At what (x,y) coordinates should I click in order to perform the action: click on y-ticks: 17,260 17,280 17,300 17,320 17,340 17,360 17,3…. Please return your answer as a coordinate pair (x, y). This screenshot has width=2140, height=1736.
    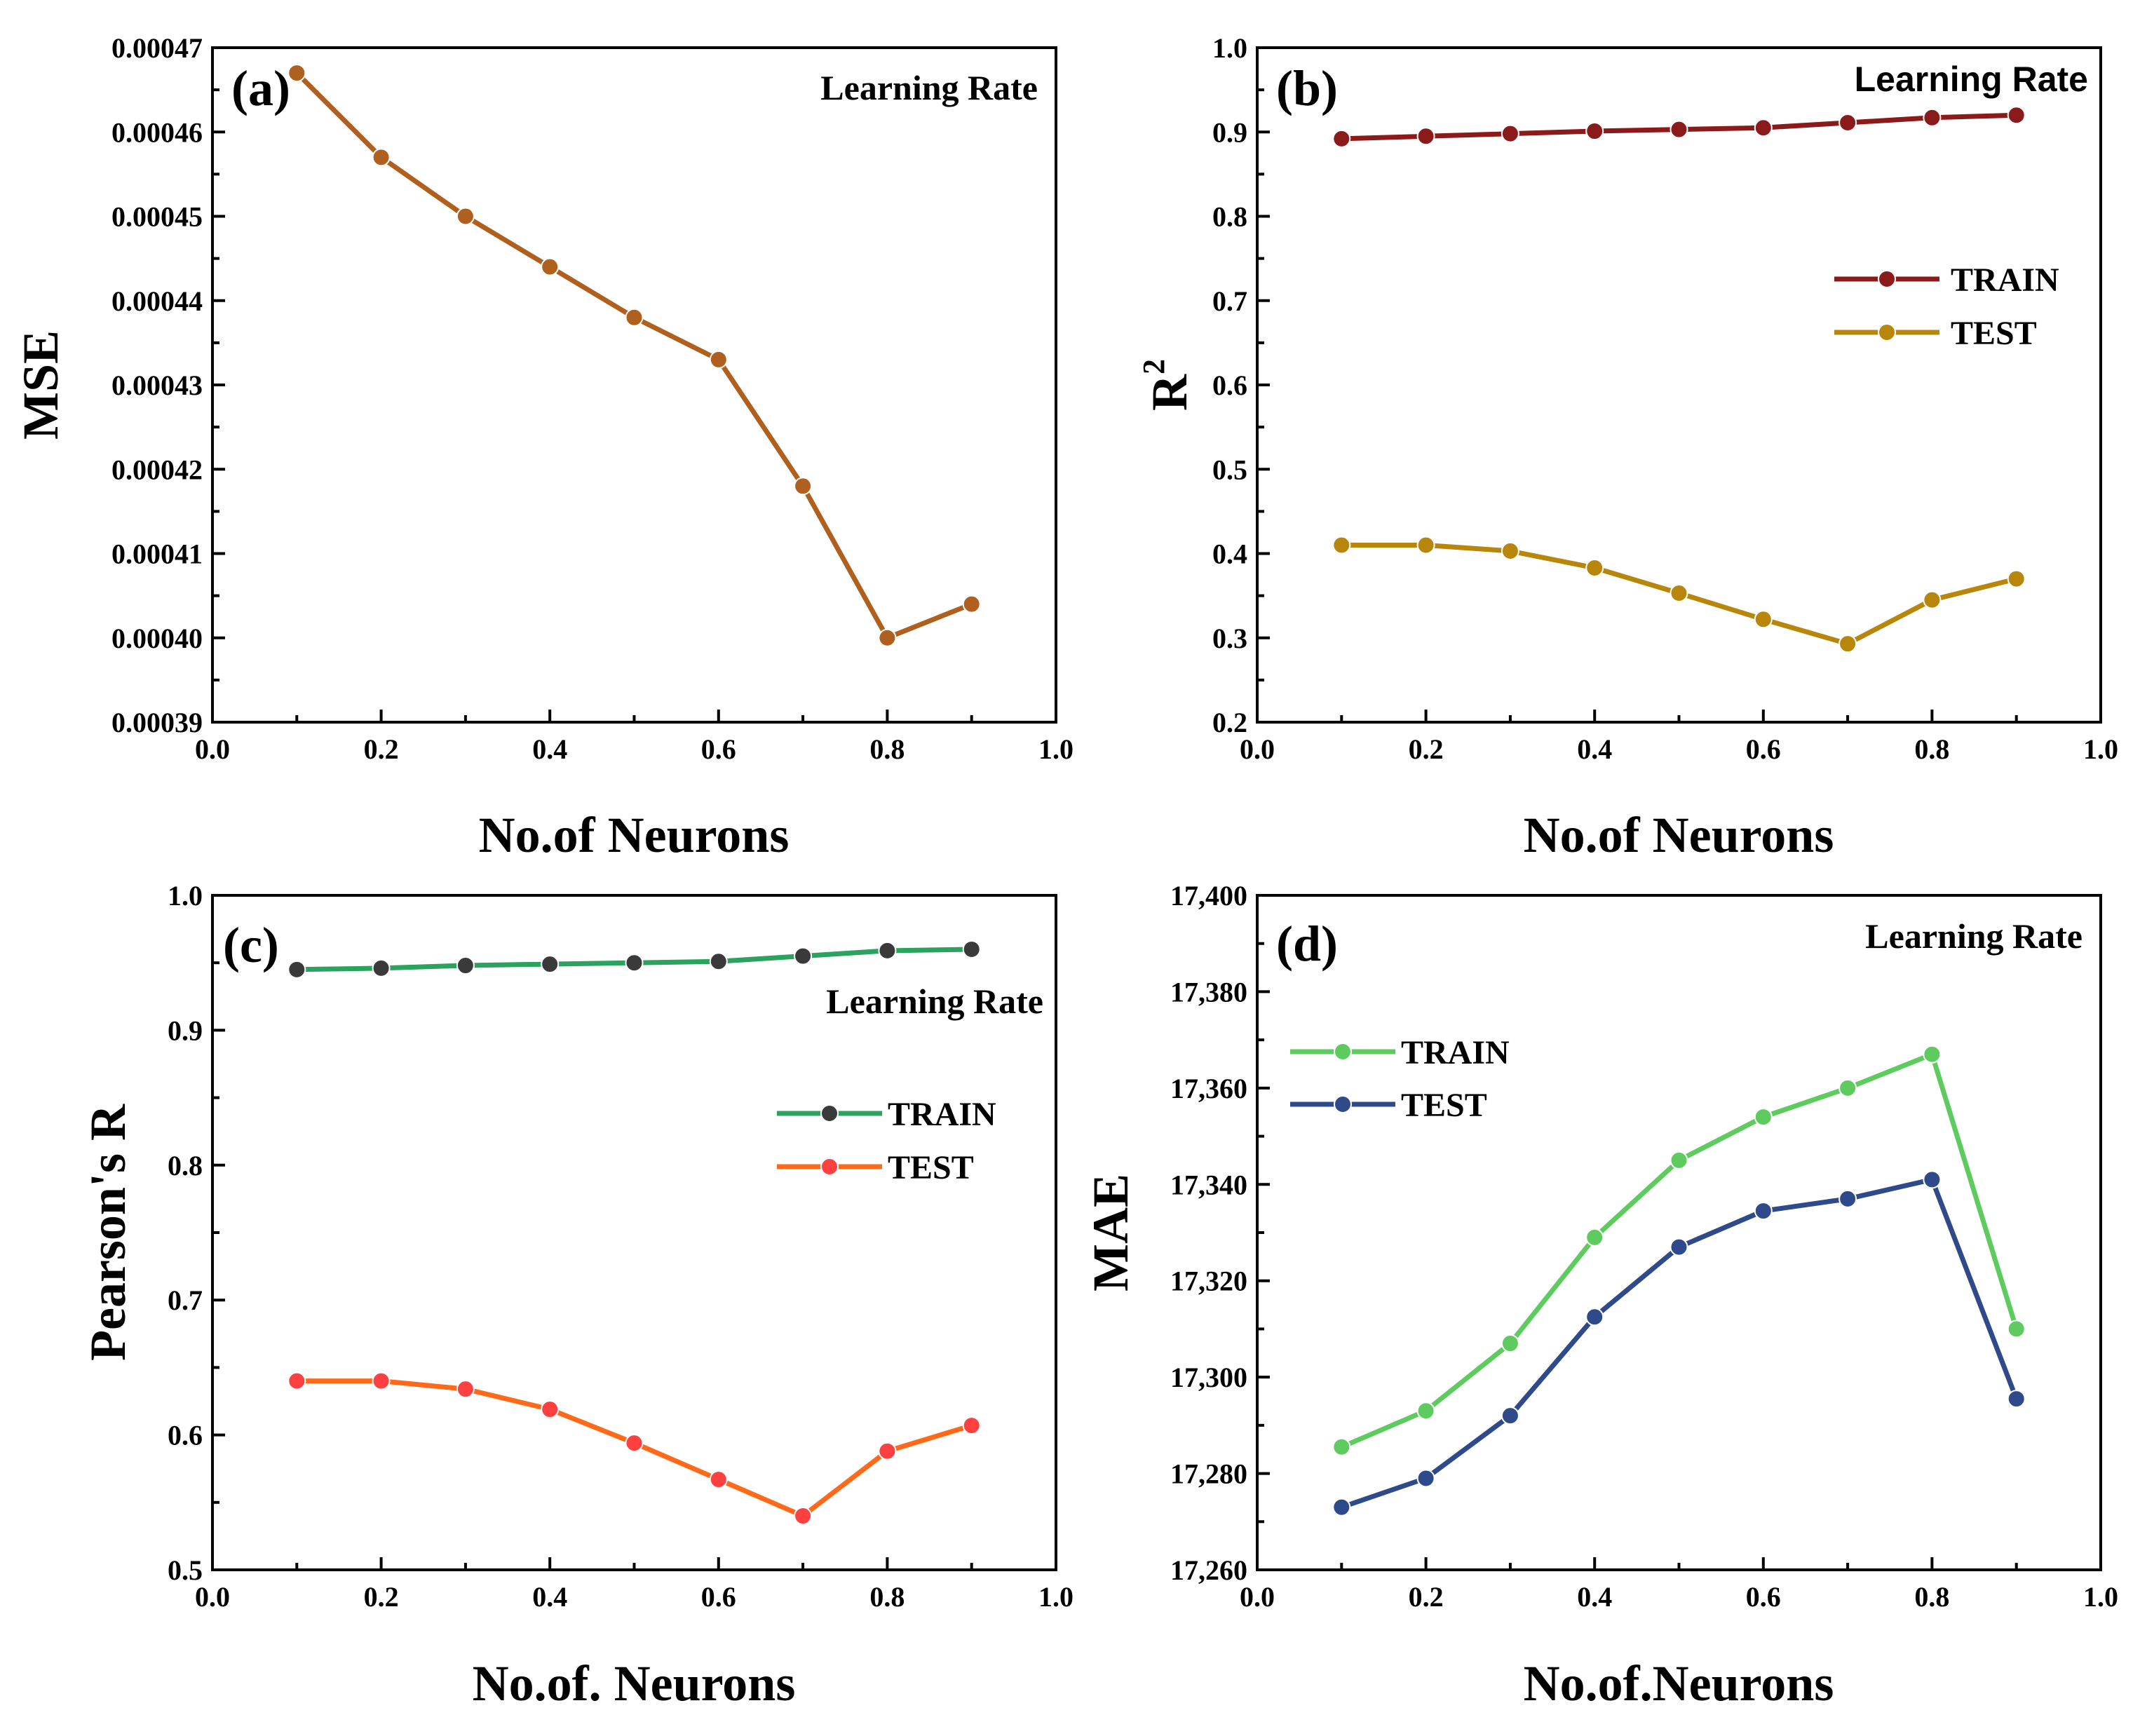
    Looking at the image, I should click on (1220, 1233).